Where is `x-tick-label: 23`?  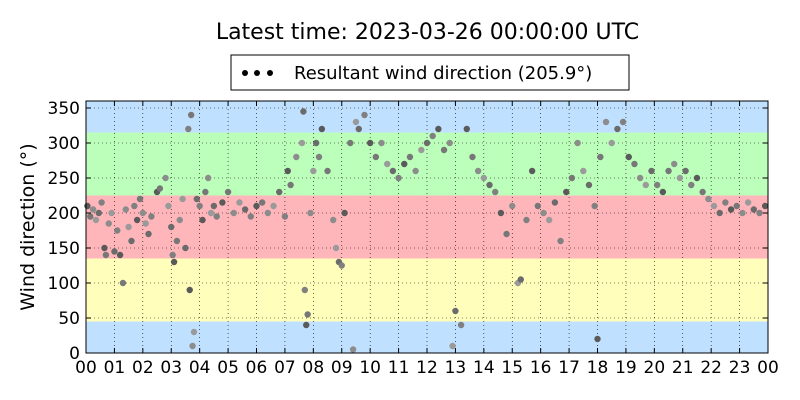
x-tick-label: 23 is located at coordinates (740, 368).